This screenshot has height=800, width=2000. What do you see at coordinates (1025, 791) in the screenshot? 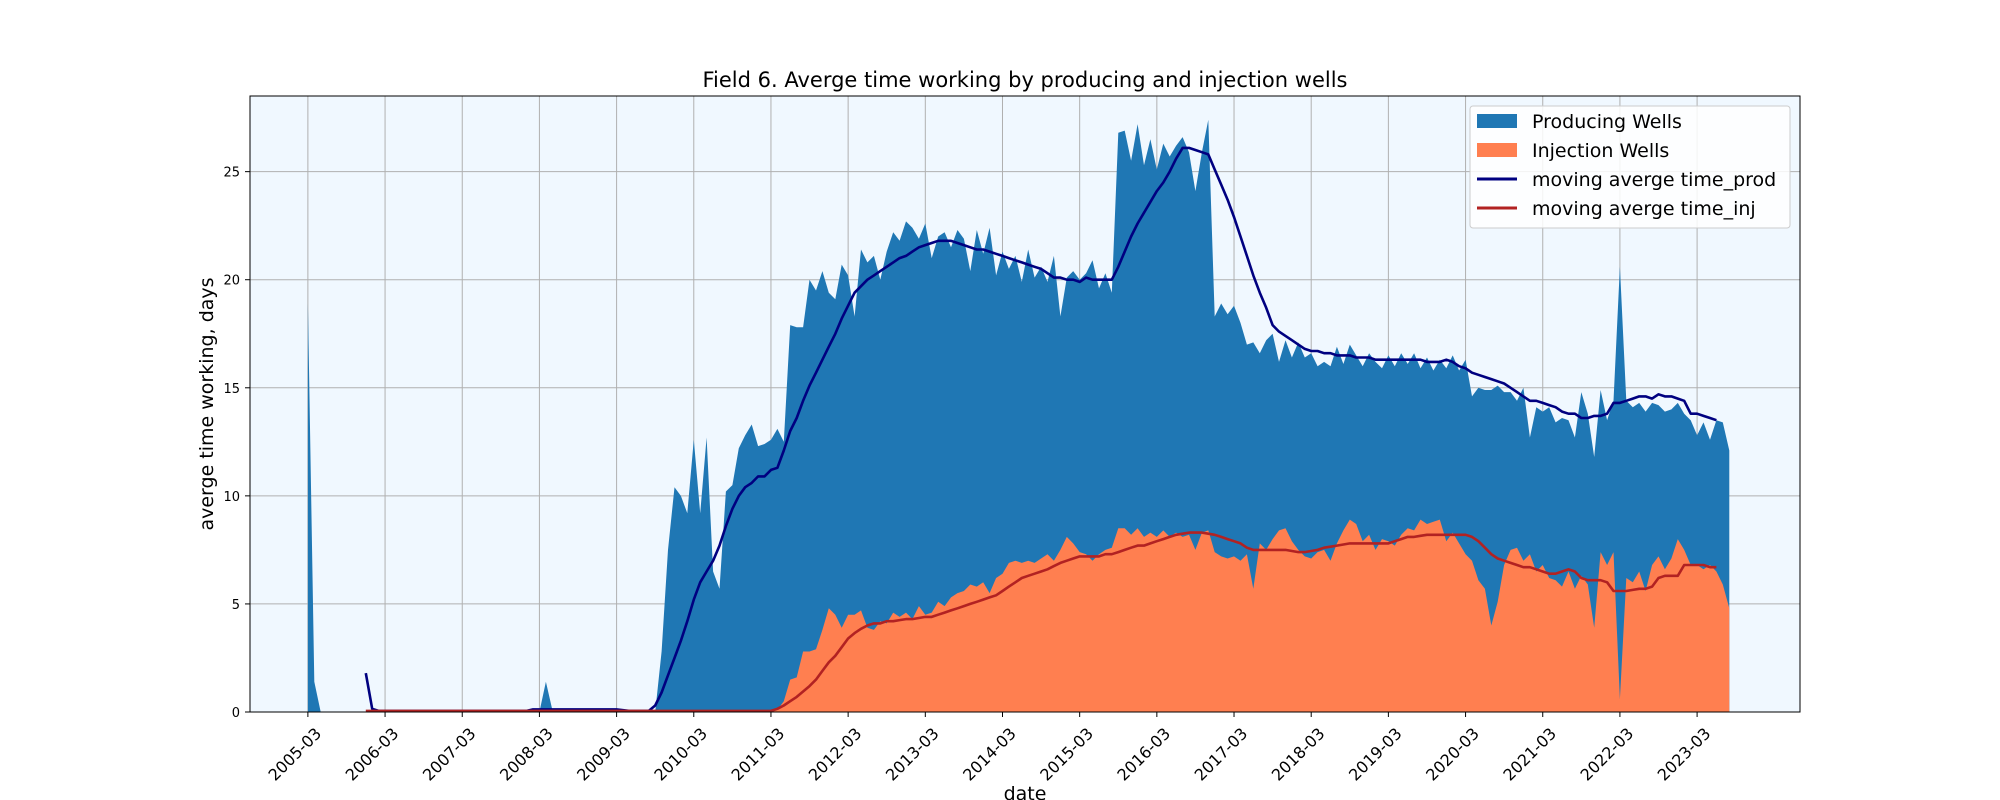
I see `x-axis-title: date` at bounding box center [1025, 791].